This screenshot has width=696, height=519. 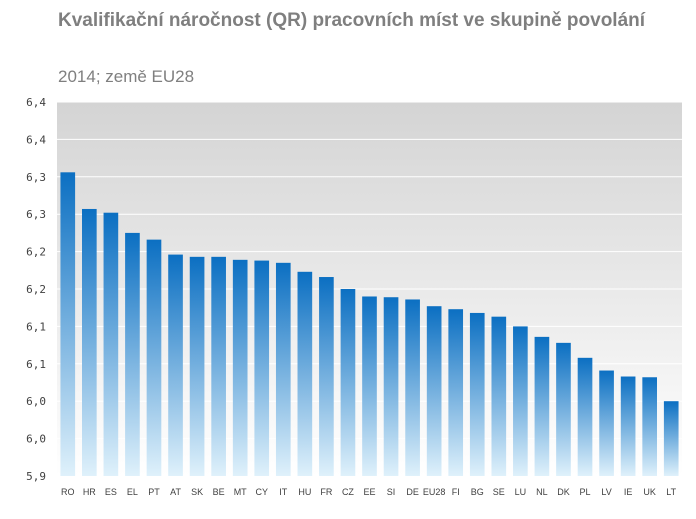 What do you see at coordinates (521, 492) in the screenshot?
I see `x-tick-label: LU` at bounding box center [521, 492].